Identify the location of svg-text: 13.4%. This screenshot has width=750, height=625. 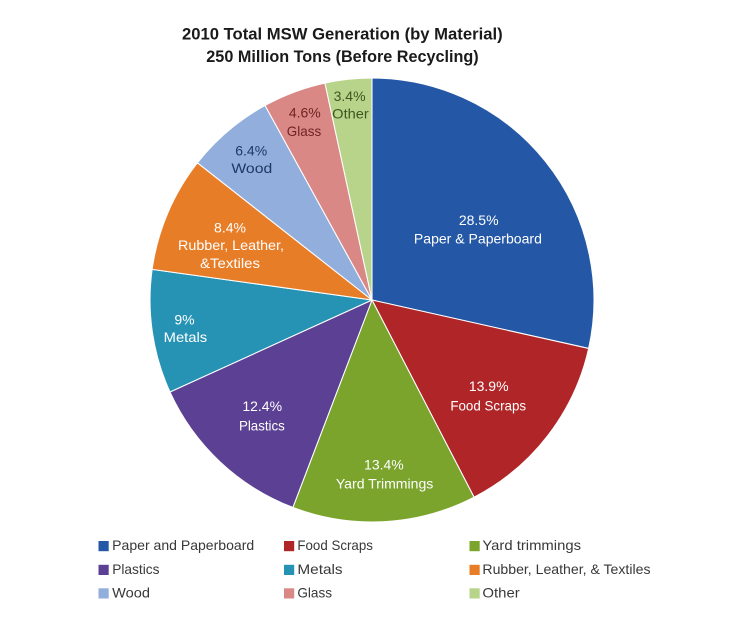
(384, 464).